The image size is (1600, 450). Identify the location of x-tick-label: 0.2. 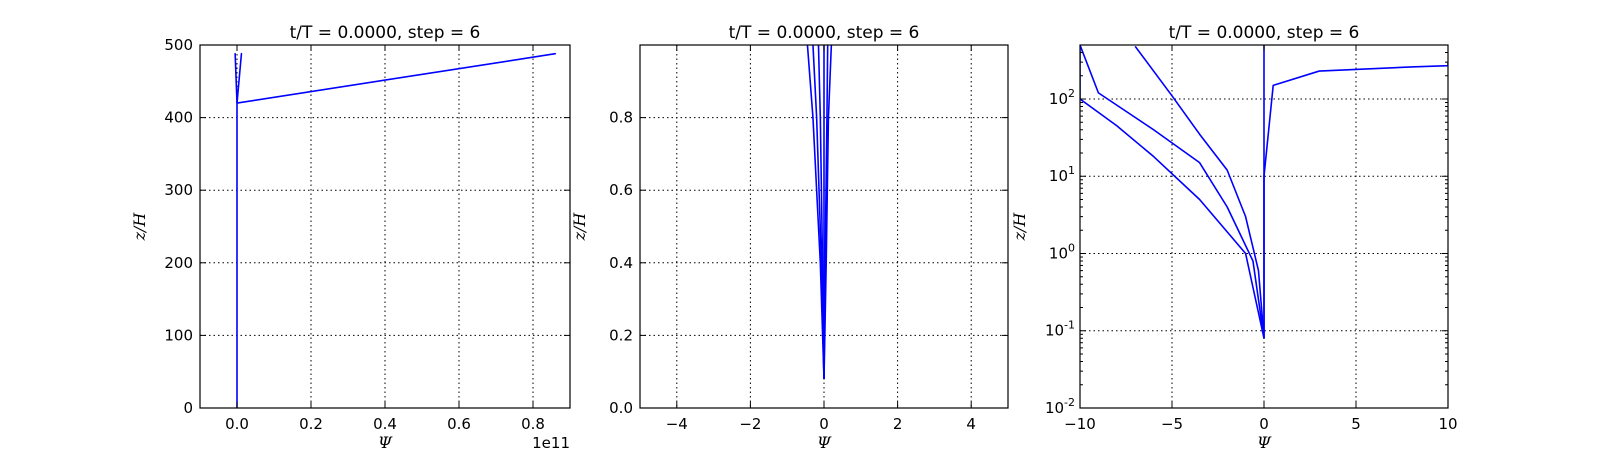
(311, 424).